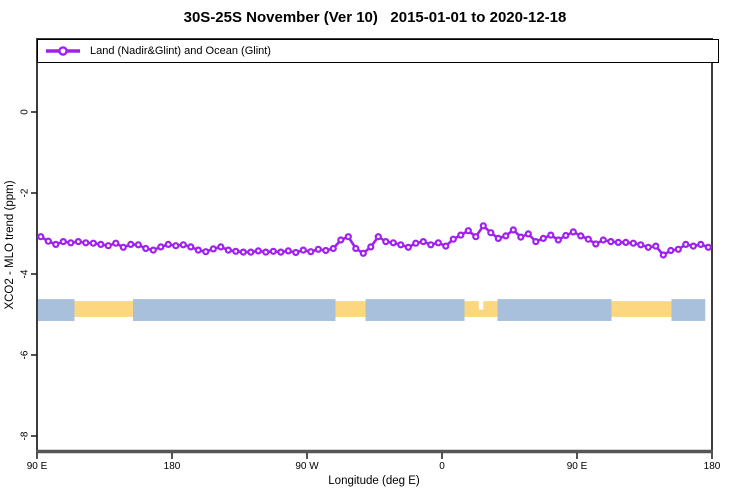  What do you see at coordinates (25, 273) in the screenshot?
I see `y-tick-label: -4` at bounding box center [25, 273].